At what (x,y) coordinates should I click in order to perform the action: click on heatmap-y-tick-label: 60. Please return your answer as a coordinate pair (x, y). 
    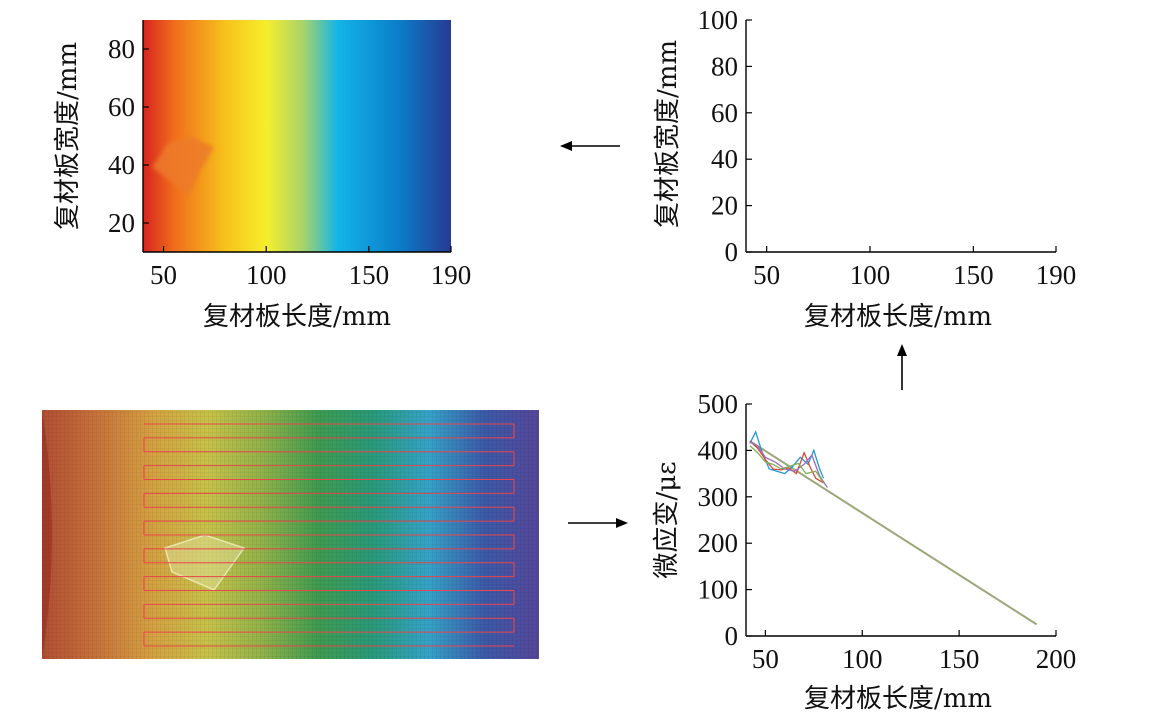
    Looking at the image, I should click on (121, 107).